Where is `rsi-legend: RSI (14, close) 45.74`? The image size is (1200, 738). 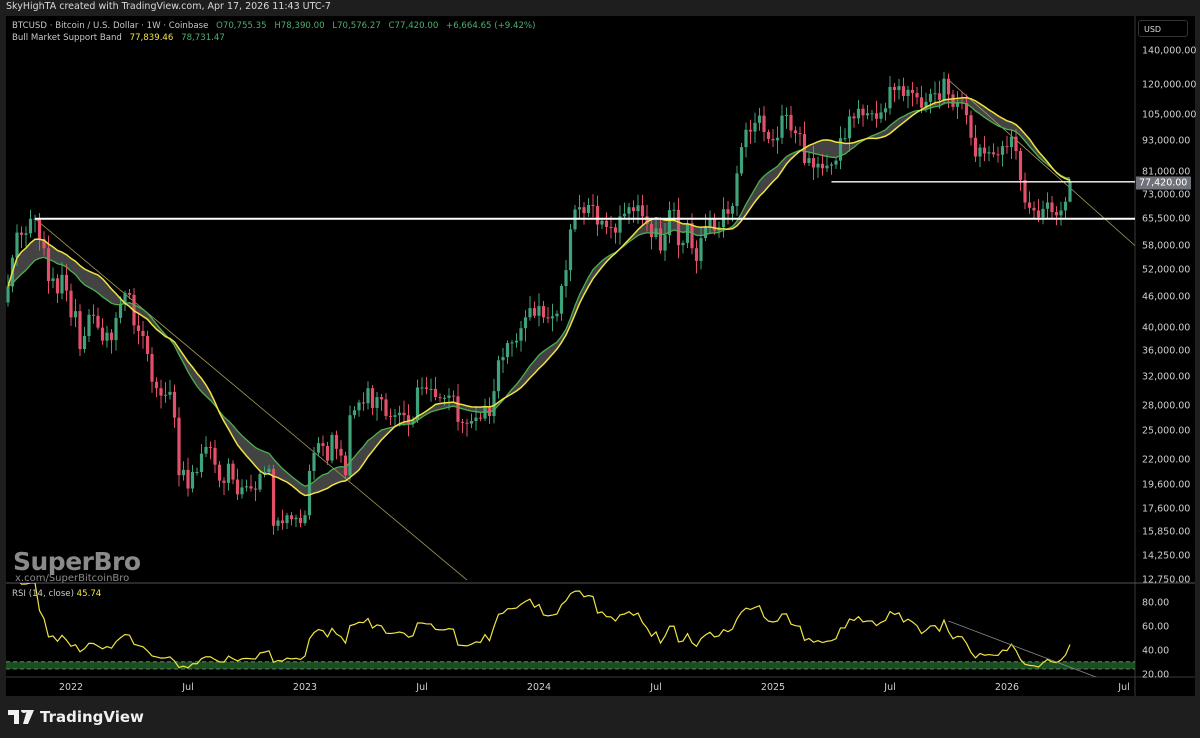 rsi-legend: RSI (14, close) 45.74 is located at coordinates (56, 594).